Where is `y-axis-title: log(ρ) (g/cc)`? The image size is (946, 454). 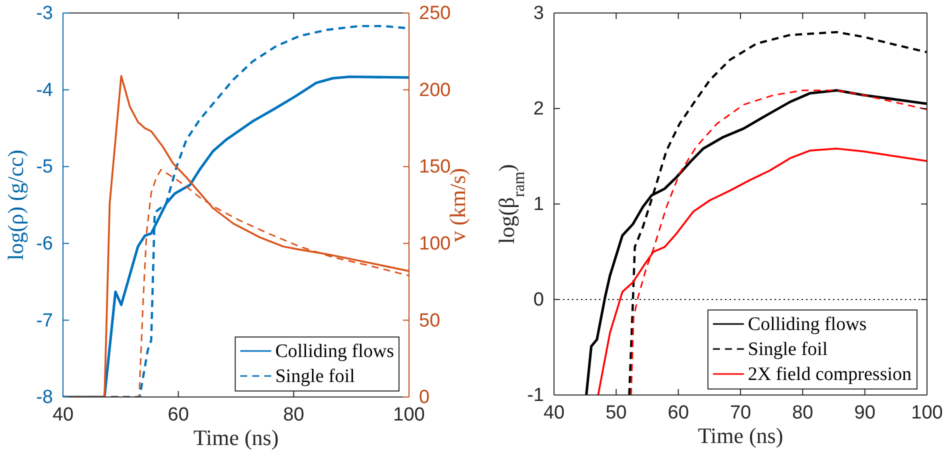 y-axis-title: log(ρ) (g/cc) is located at coordinates (15, 205).